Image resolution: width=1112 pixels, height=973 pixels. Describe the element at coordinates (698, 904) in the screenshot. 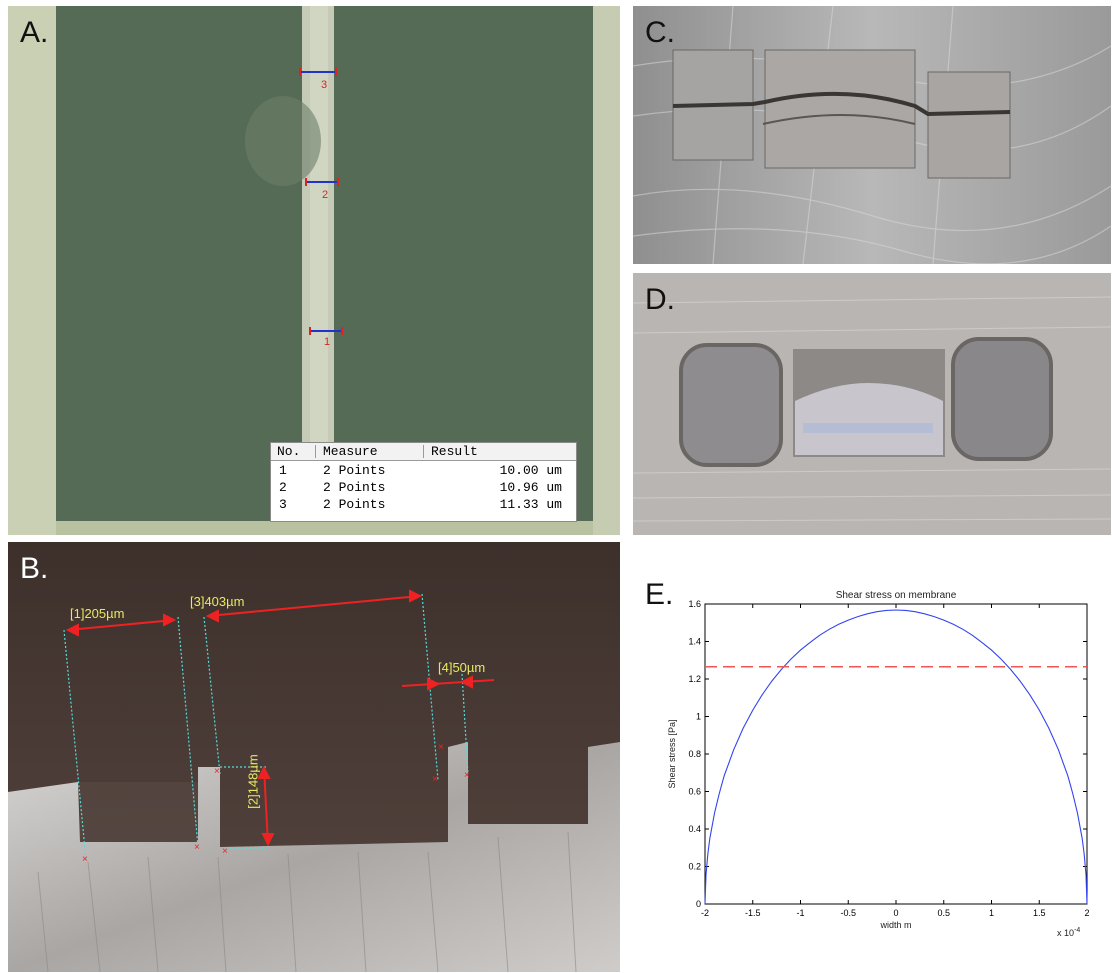

I see `y-tick-label: 0` at that location.